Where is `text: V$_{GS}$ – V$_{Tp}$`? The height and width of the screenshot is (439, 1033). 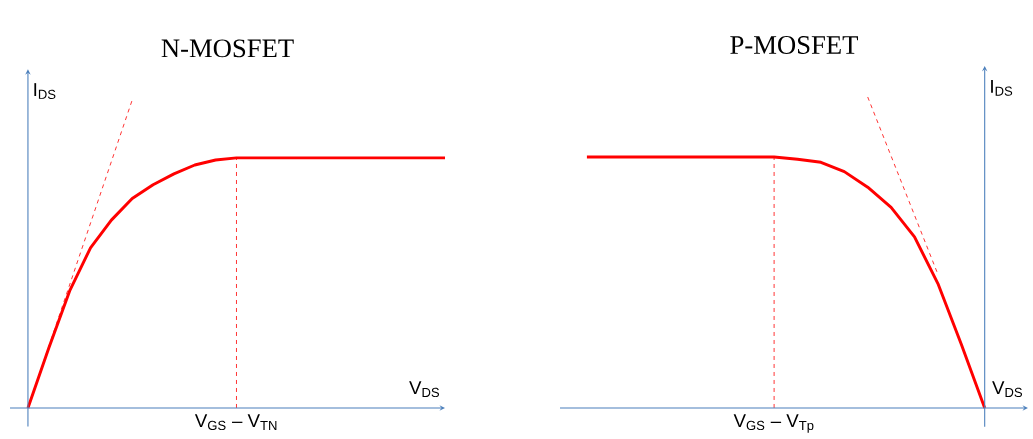 text: V$_{GS}$ – V$_{Tp}$ is located at coordinates (773, 423).